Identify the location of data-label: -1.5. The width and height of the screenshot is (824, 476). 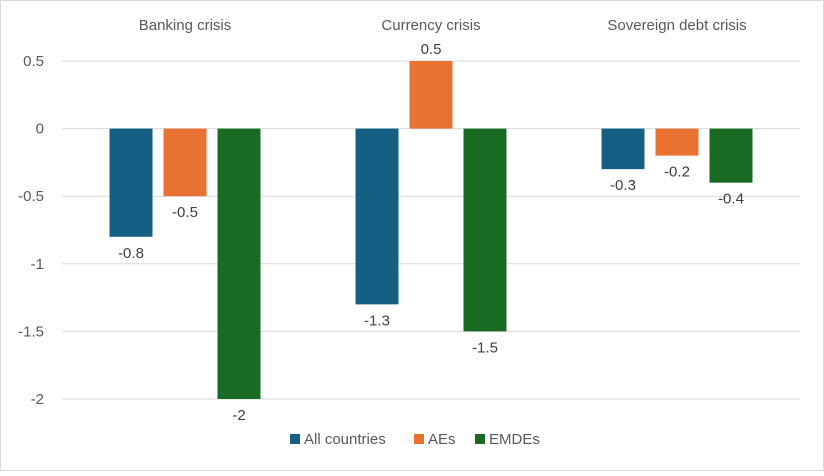
(485, 347).